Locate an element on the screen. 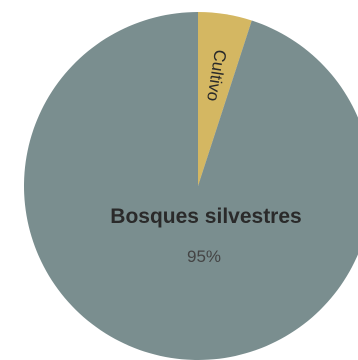  pie-slice-cultivo is located at coordinates (225, 99).